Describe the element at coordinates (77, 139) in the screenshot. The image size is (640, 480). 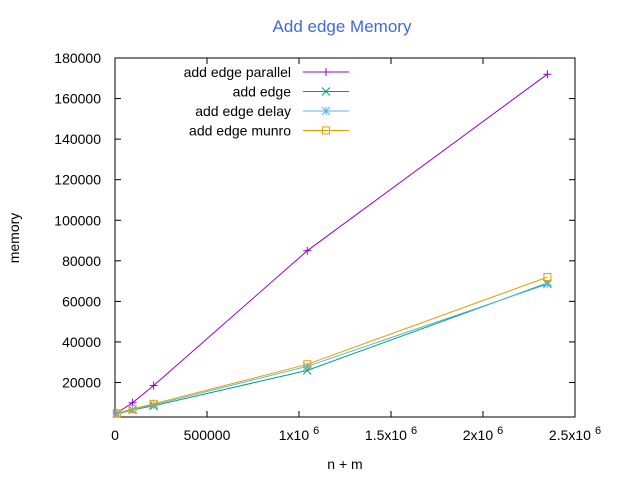
I see `y-tick-label: 140000` at that location.